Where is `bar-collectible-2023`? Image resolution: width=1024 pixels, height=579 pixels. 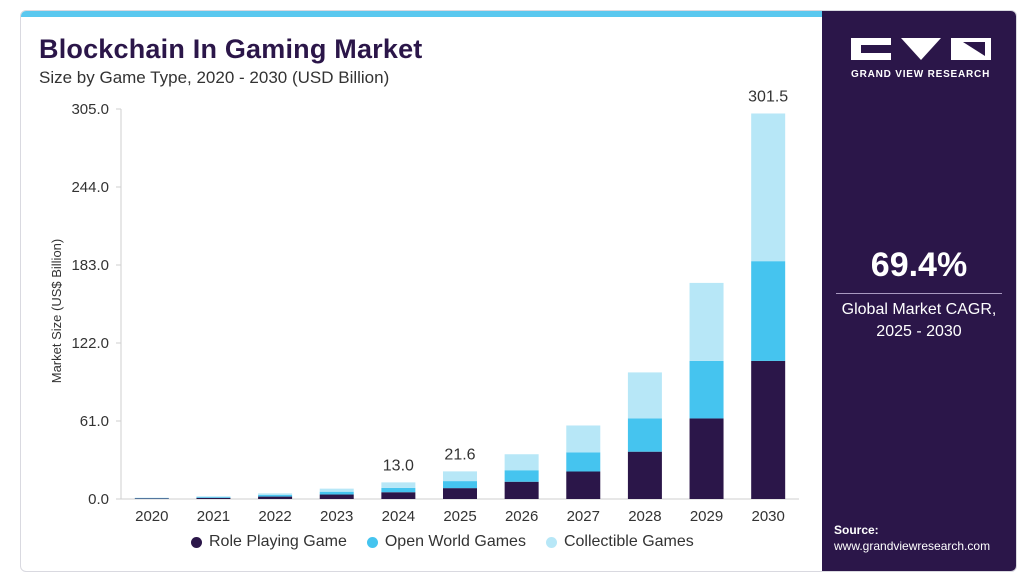 bar-collectible-2023 is located at coordinates (336, 490).